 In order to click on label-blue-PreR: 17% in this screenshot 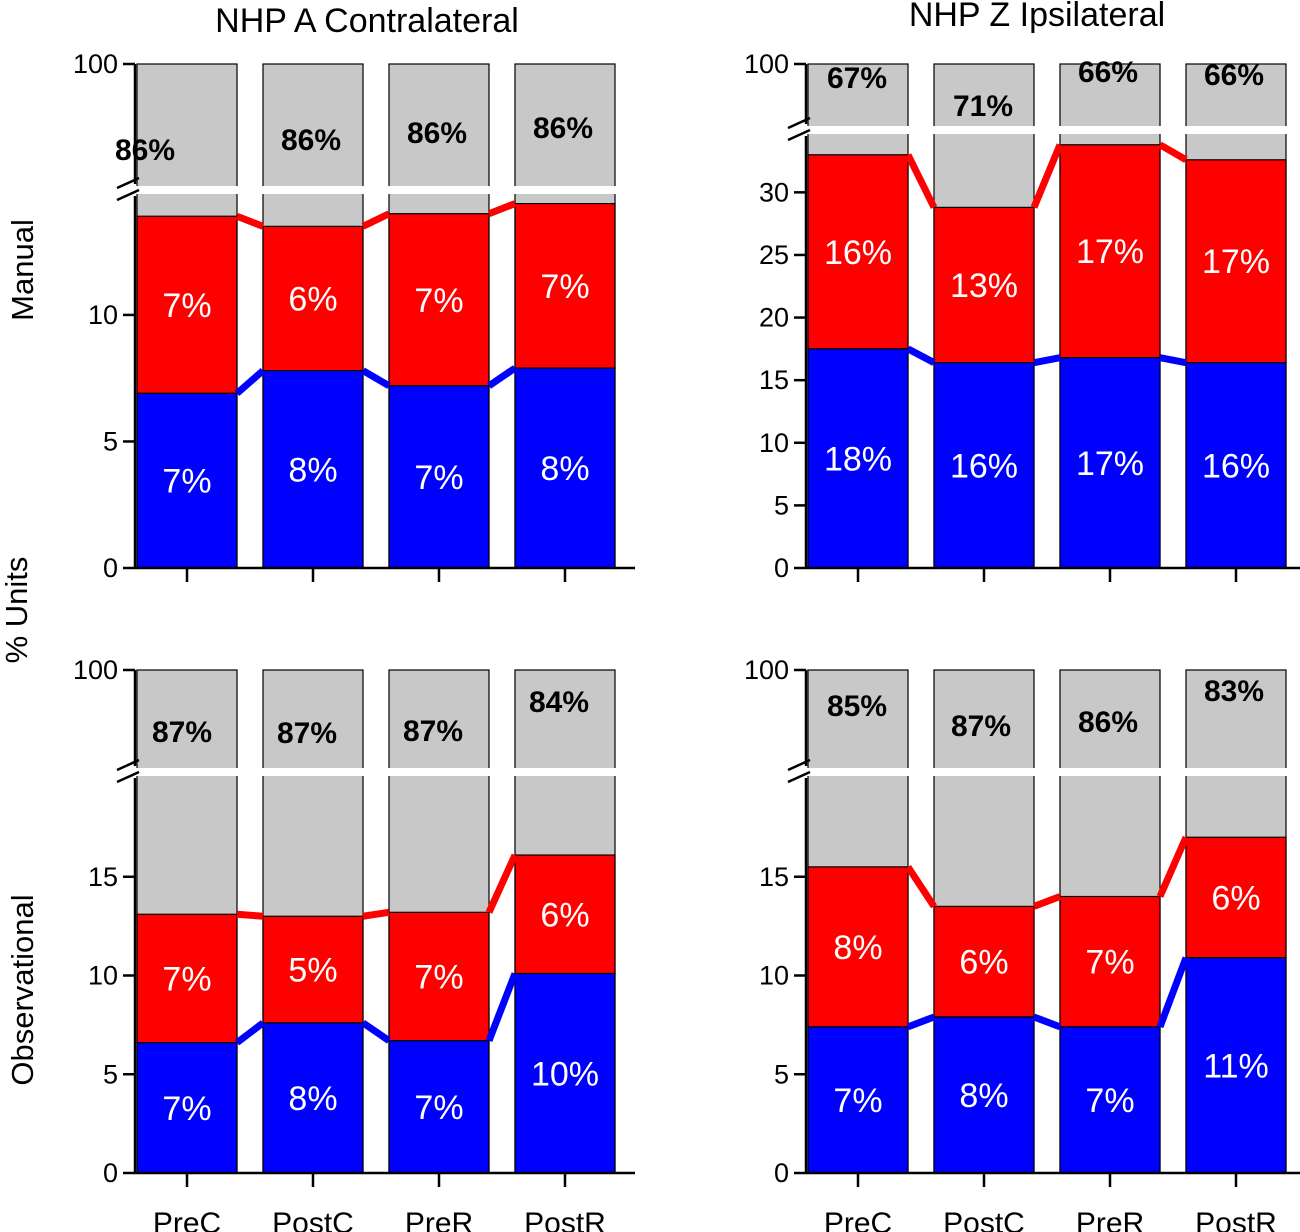, I will do `click(1110, 464)`.